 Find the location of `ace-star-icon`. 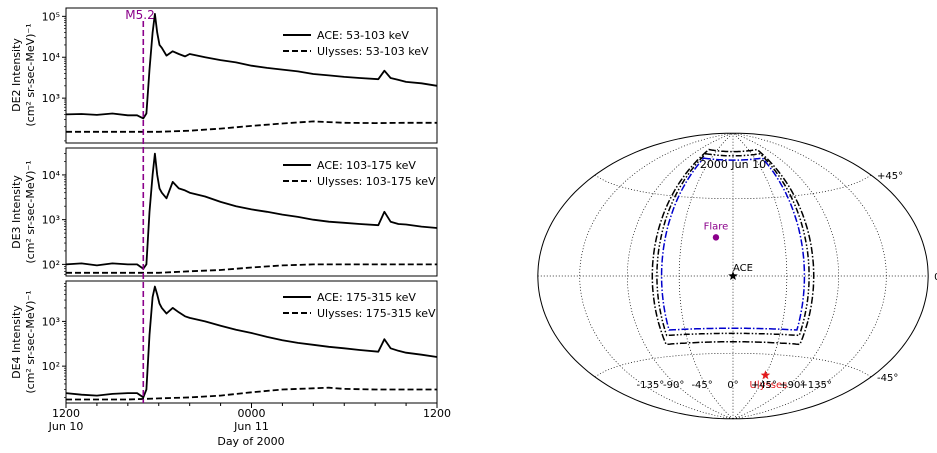

ace-star-icon is located at coordinates (733, 275).